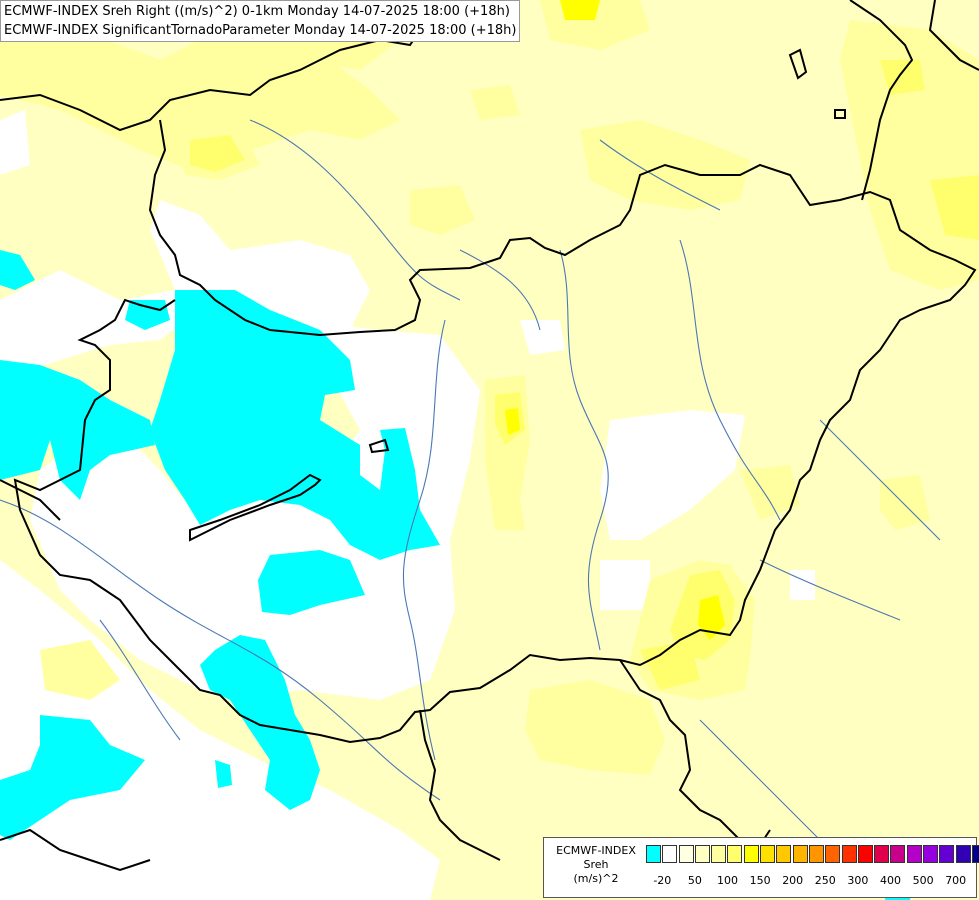 The height and width of the screenshot is (900, 979). Describe the element at coordinates (760, 880) in the screenshot. I see `legend-tick-label: 150` at that location.